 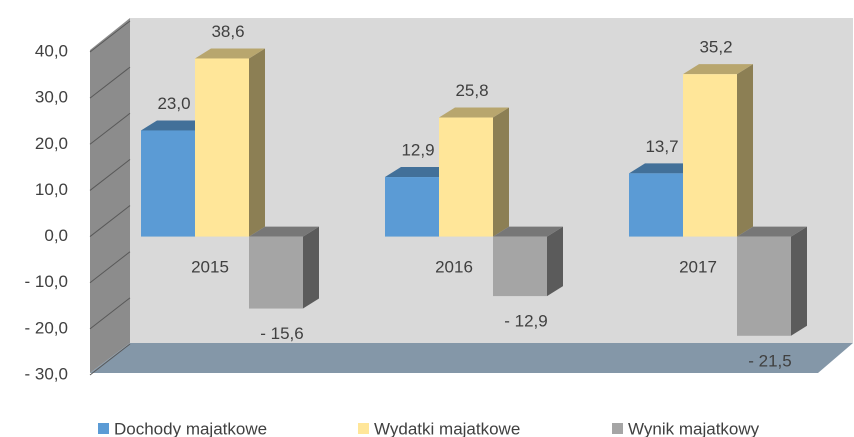 I want to click on x-tick-label: 2017, so click(x=698, y=266).